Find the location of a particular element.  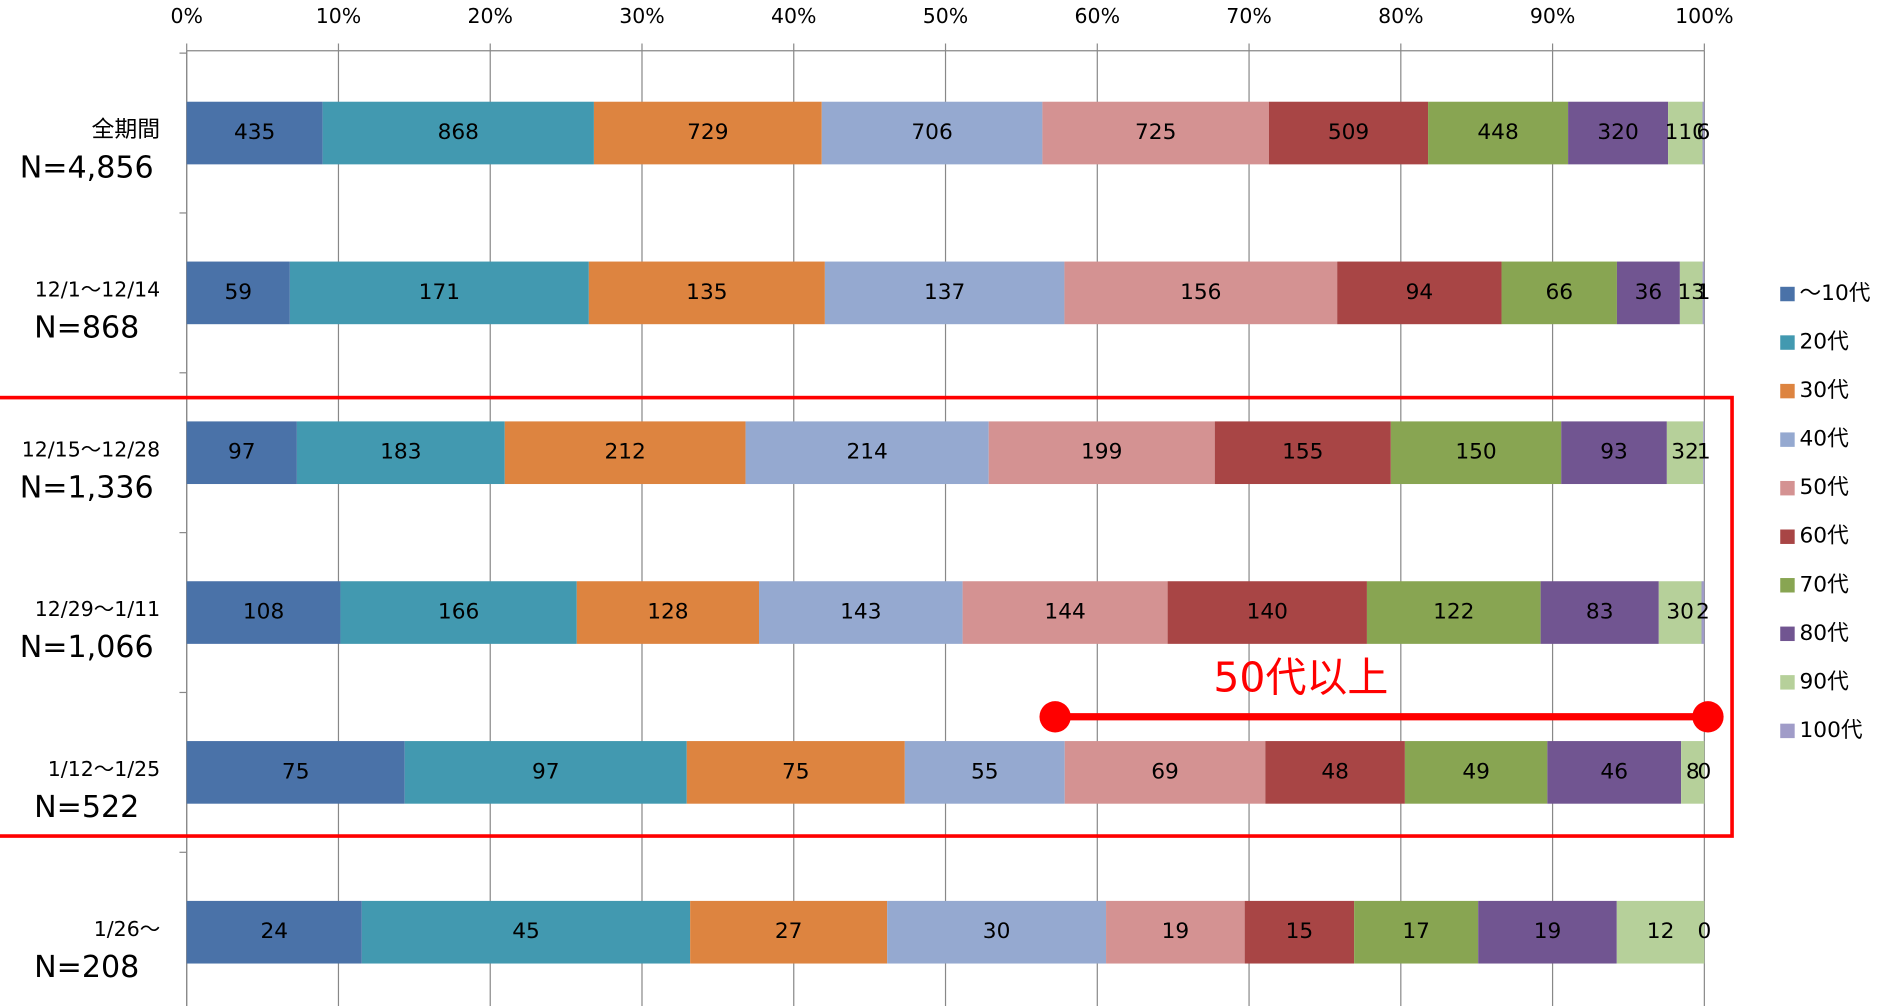

data-label: 144 is located at coordinates (1064, 612).